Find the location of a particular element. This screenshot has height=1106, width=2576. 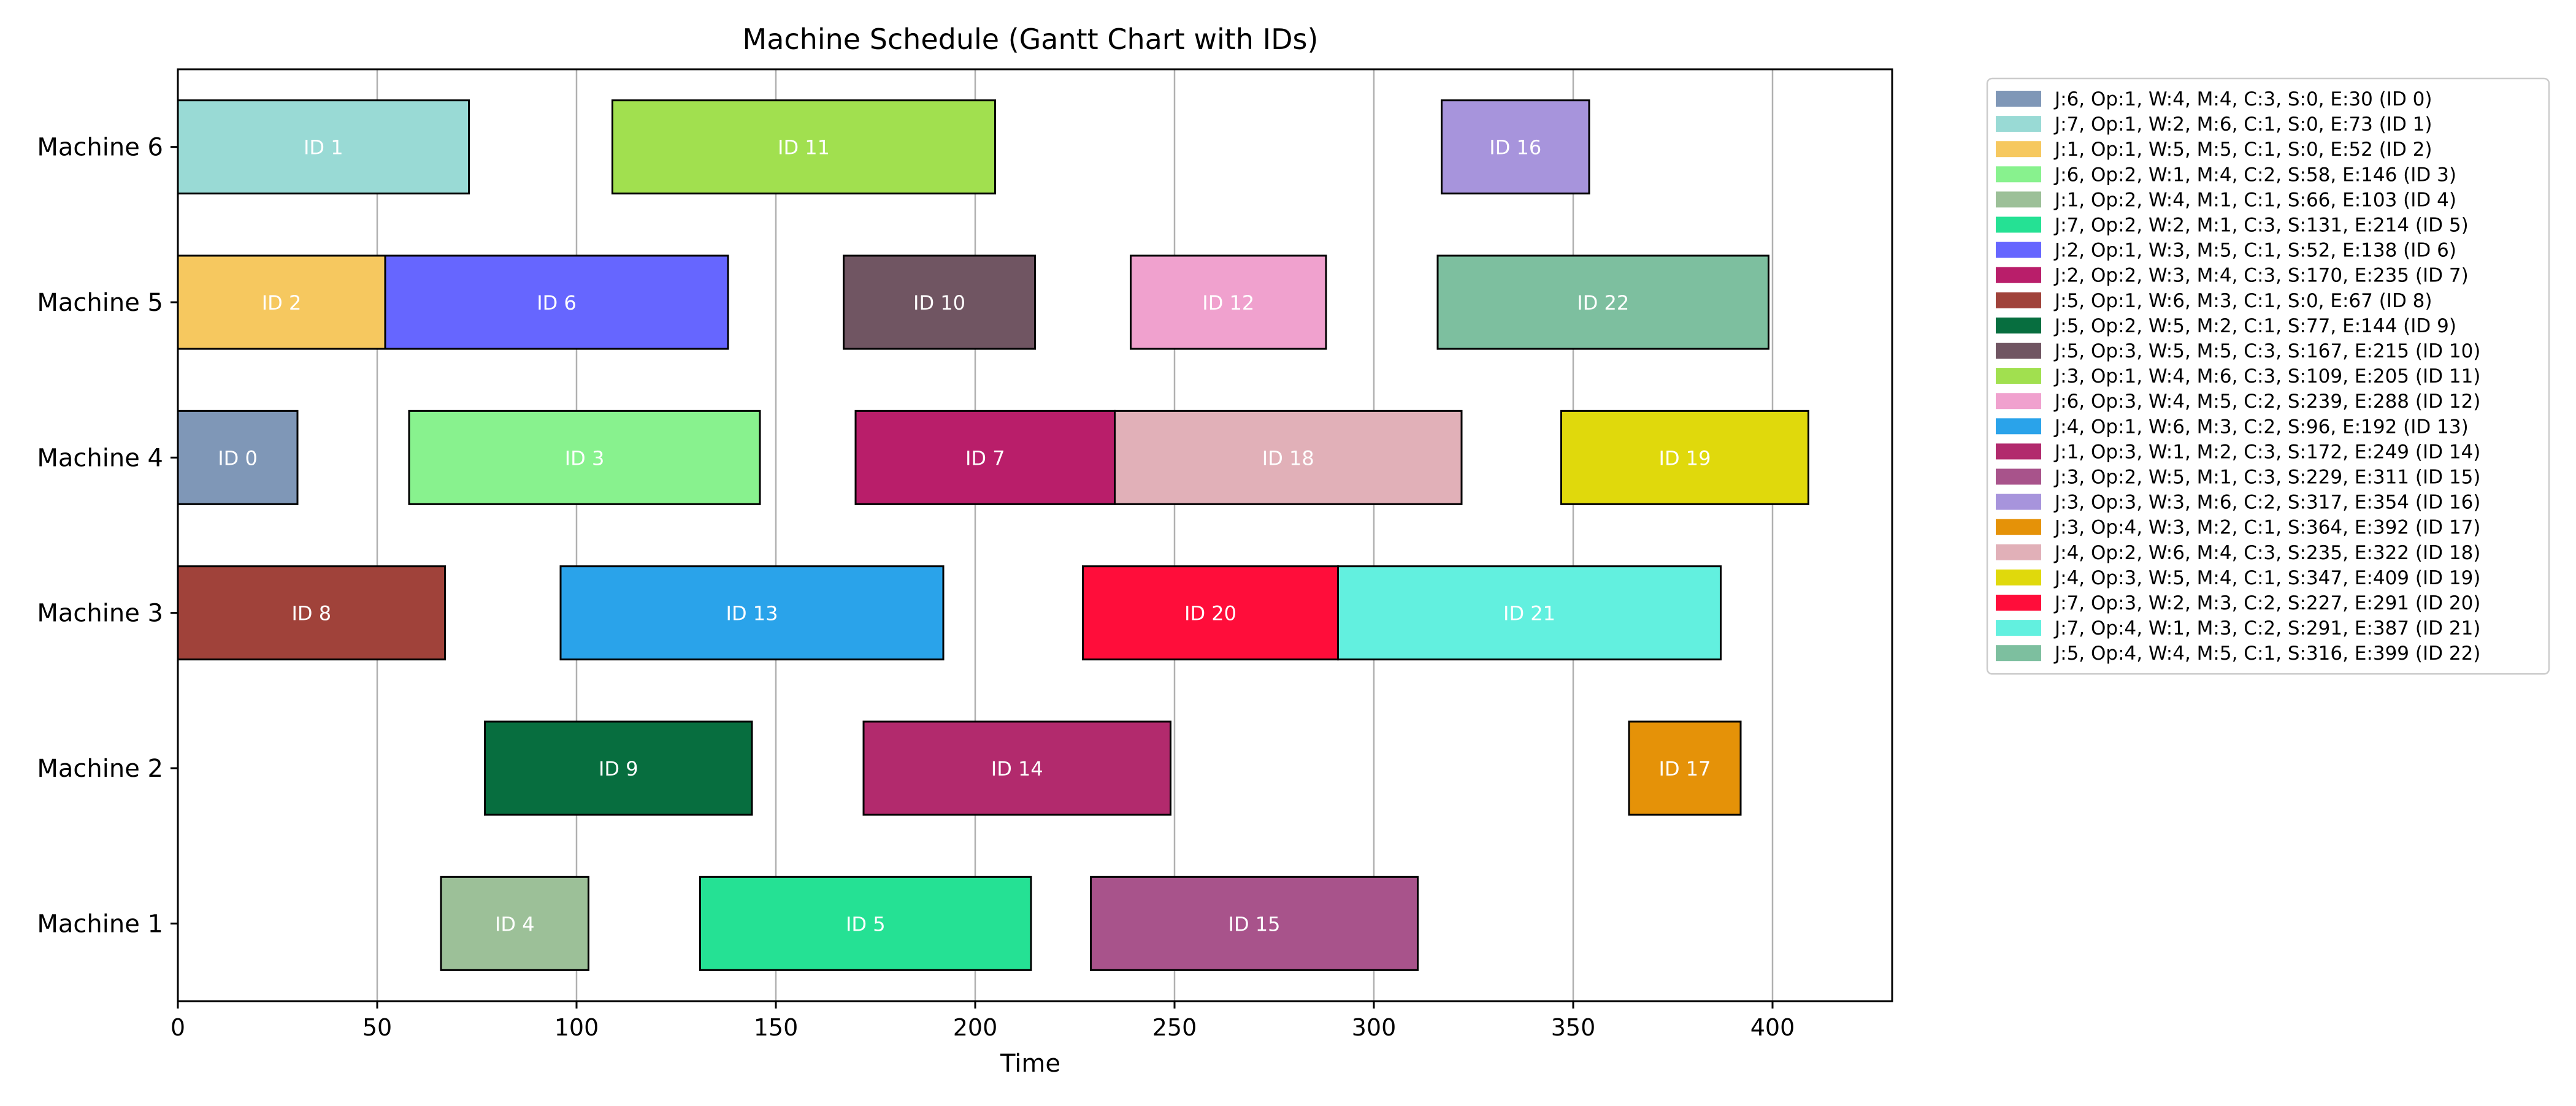

x-tick-label: 0 is located at coordinates (178, 1027).